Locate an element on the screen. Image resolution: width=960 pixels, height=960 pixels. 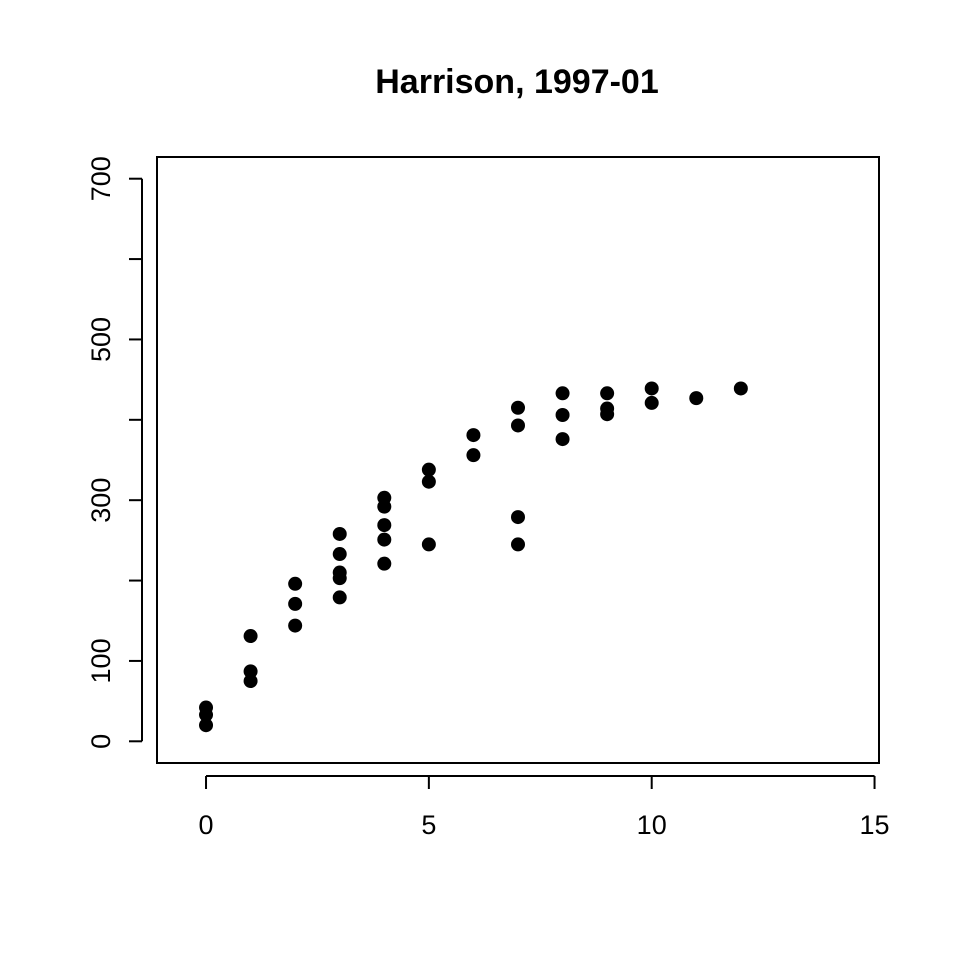
x-axis: 0 5 10 15 is located at coordinates (544, 807).